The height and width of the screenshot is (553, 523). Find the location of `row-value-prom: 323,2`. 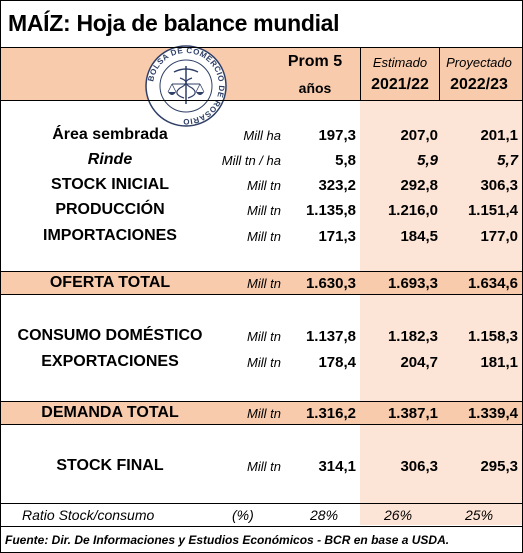

row-value-prom: 323,2 is located at coordinates (337, 185).